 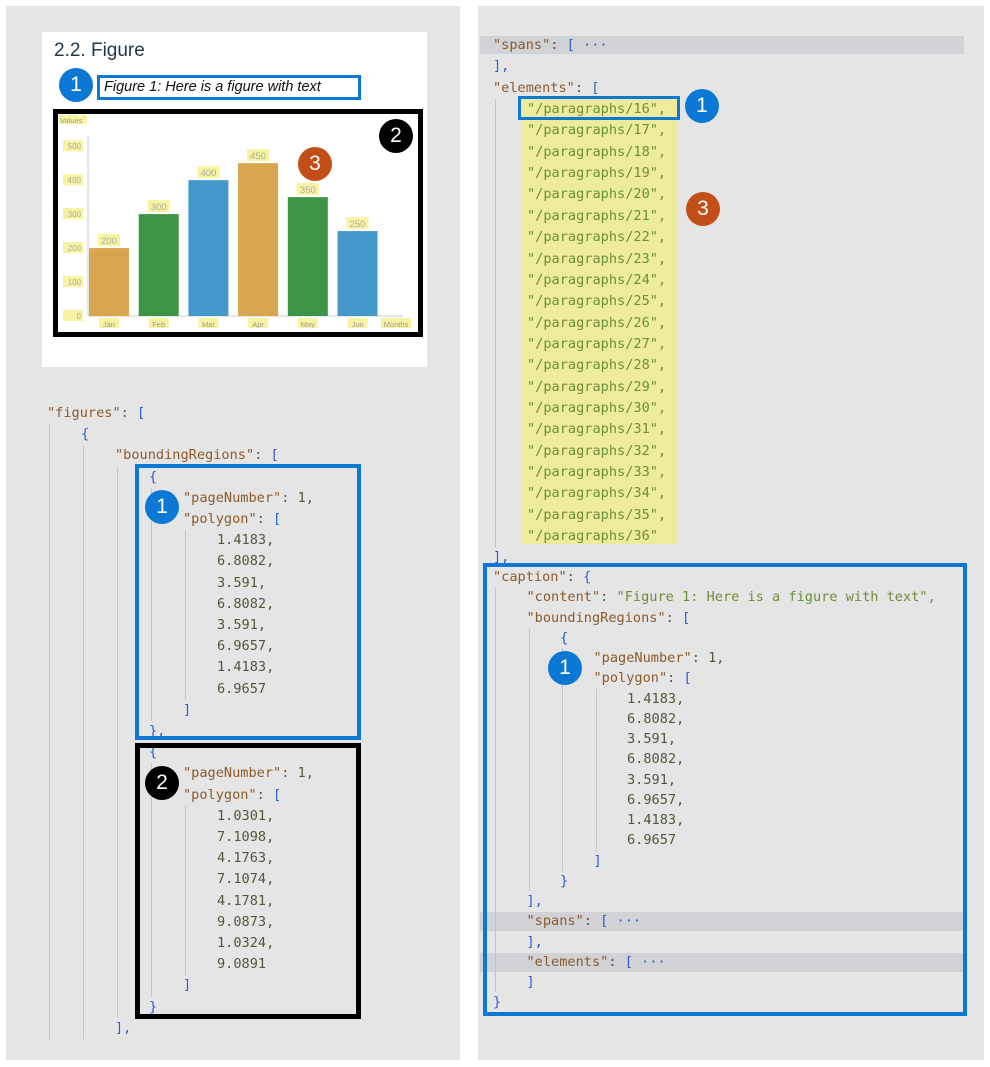 I want to click on badge-1-caption: 1, so click(x=76, y=85).